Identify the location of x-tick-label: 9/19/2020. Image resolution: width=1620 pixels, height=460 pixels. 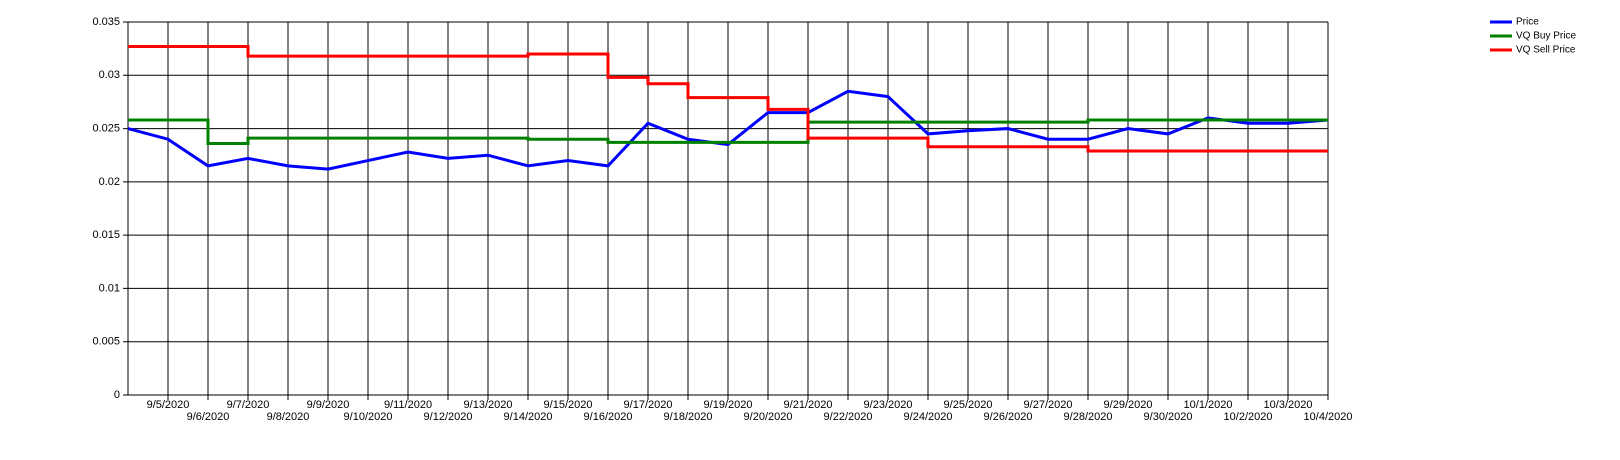
(728, 405).